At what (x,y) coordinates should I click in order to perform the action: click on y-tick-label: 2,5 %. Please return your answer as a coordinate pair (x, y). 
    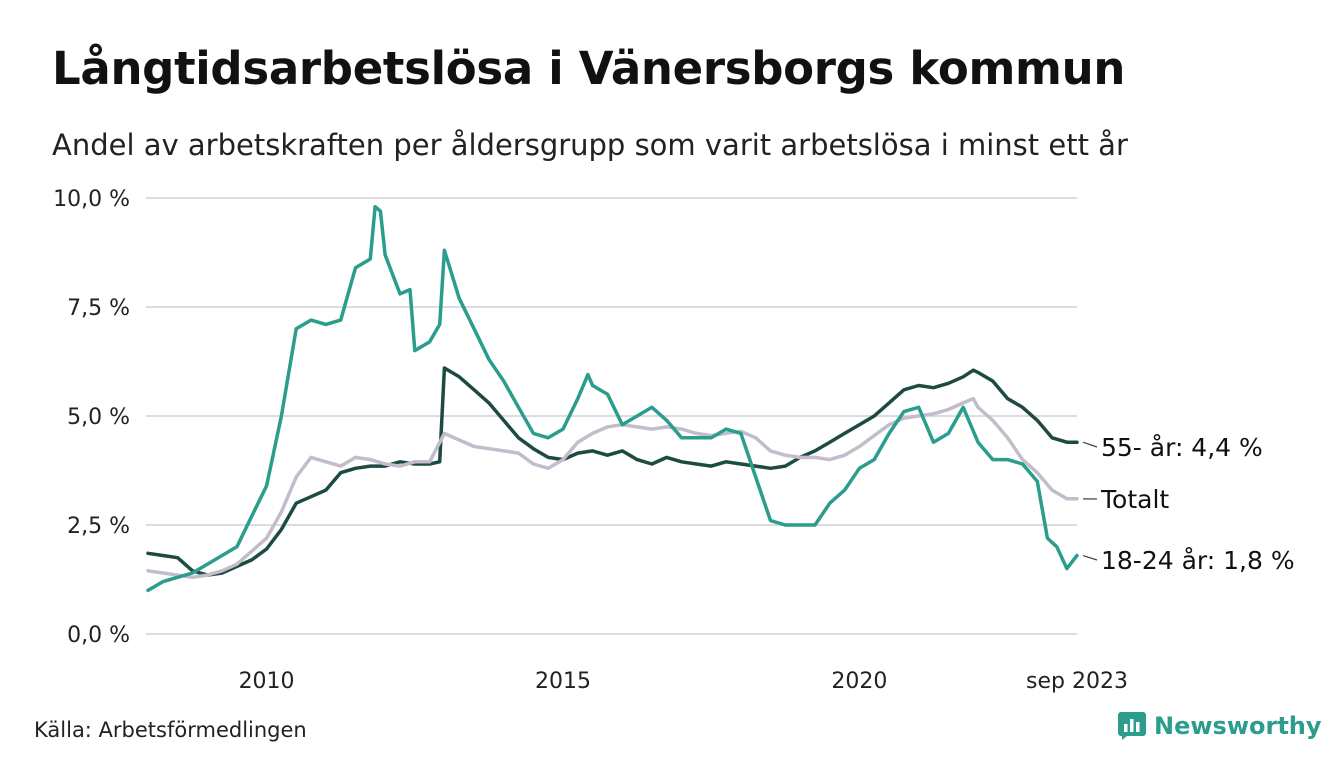
    Looking at the image, I should click on (98, 526).